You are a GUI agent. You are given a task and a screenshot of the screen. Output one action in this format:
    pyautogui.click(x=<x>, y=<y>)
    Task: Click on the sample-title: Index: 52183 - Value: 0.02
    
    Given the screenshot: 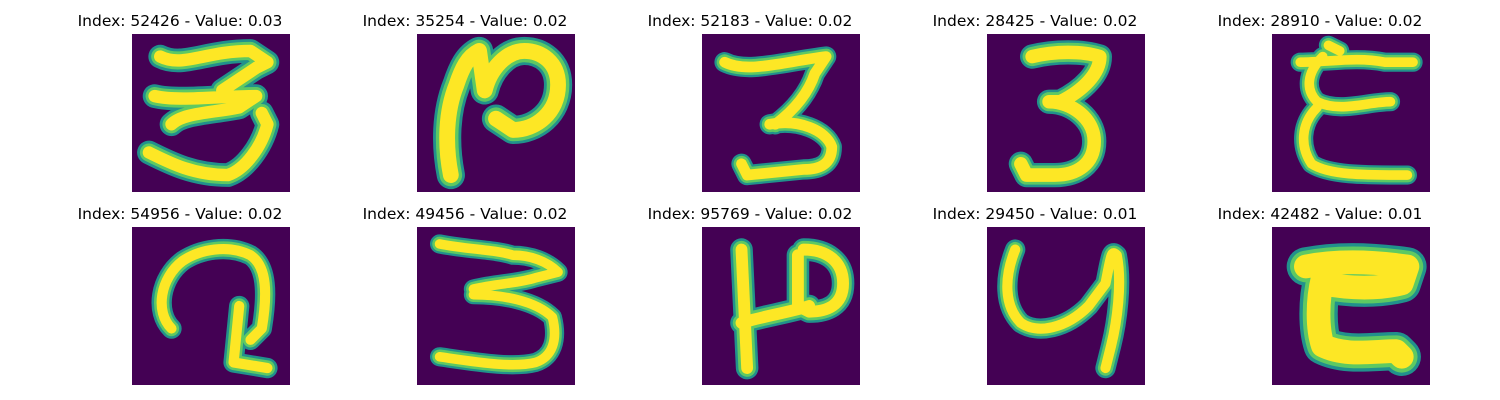 What is the action you would take?
    pyautogui.click(x=750, y=21)
    